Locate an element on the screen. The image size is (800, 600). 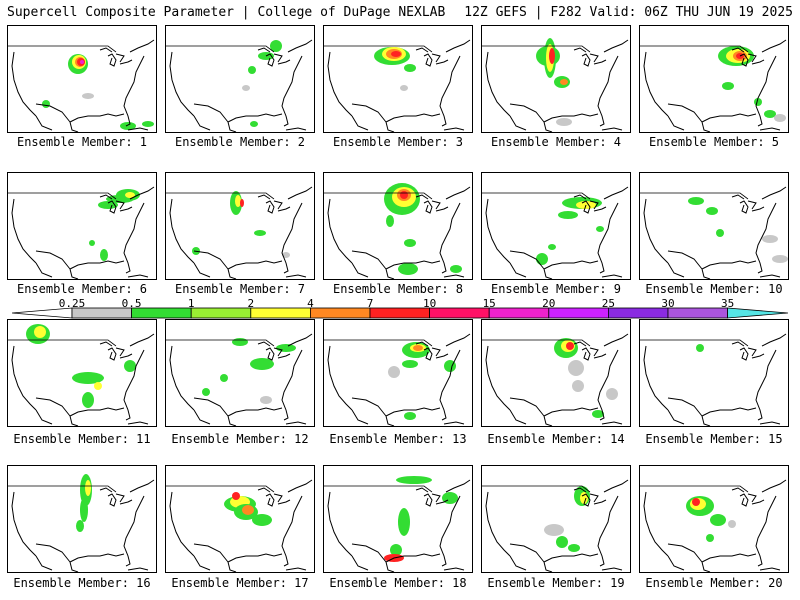
ensemble-member-label: Ensemble Member: 8 is located at coordinates (398, 289).